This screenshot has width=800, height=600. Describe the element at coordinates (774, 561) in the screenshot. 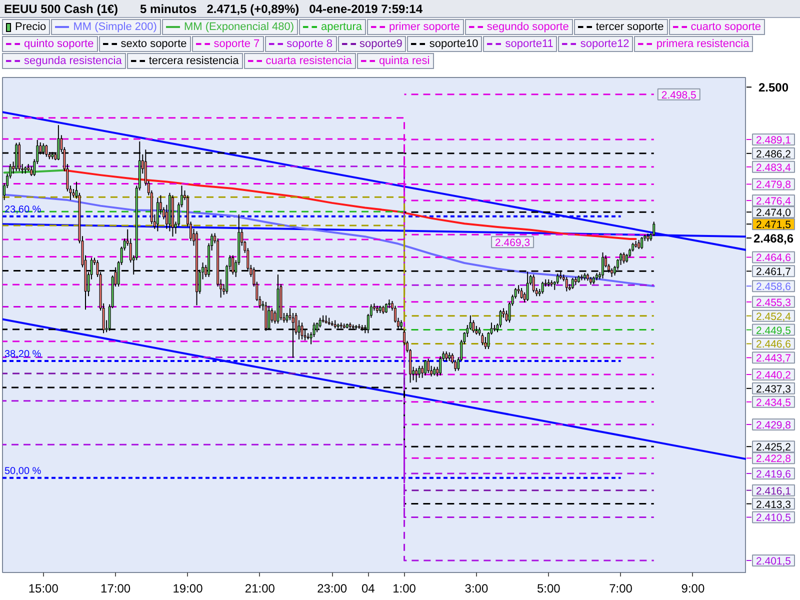

I see `y-tick-label: 2.401,5` at that location.